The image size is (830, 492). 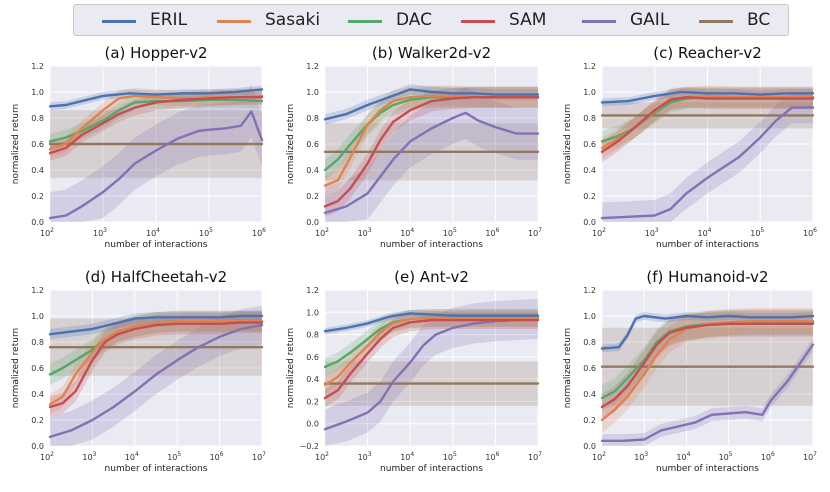 What do you see at coordinates (234, 21) in the screenshot?
I see `legend-swatch-sasaki` at bounding box center [234, 21].